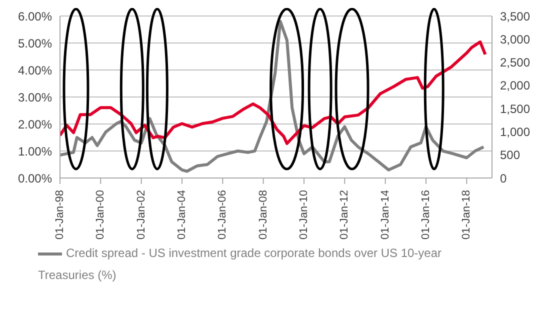 Image resolution: width=550 pixels, height=330 pixels. What do you see at coordinates (35, 124) in the screenshot?
I see `y-tick-label: 2.00%` at bounding box center [35, 124].